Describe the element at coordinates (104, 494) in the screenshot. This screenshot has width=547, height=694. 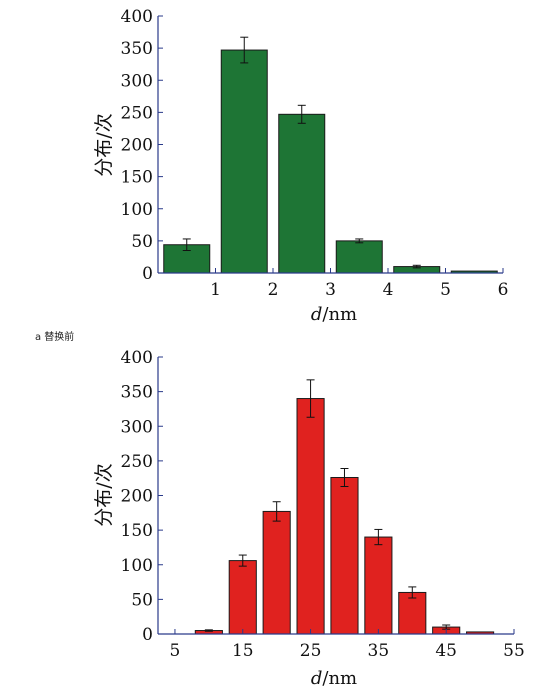
I see `chart-b-ylabel: 分布/次` at that location.